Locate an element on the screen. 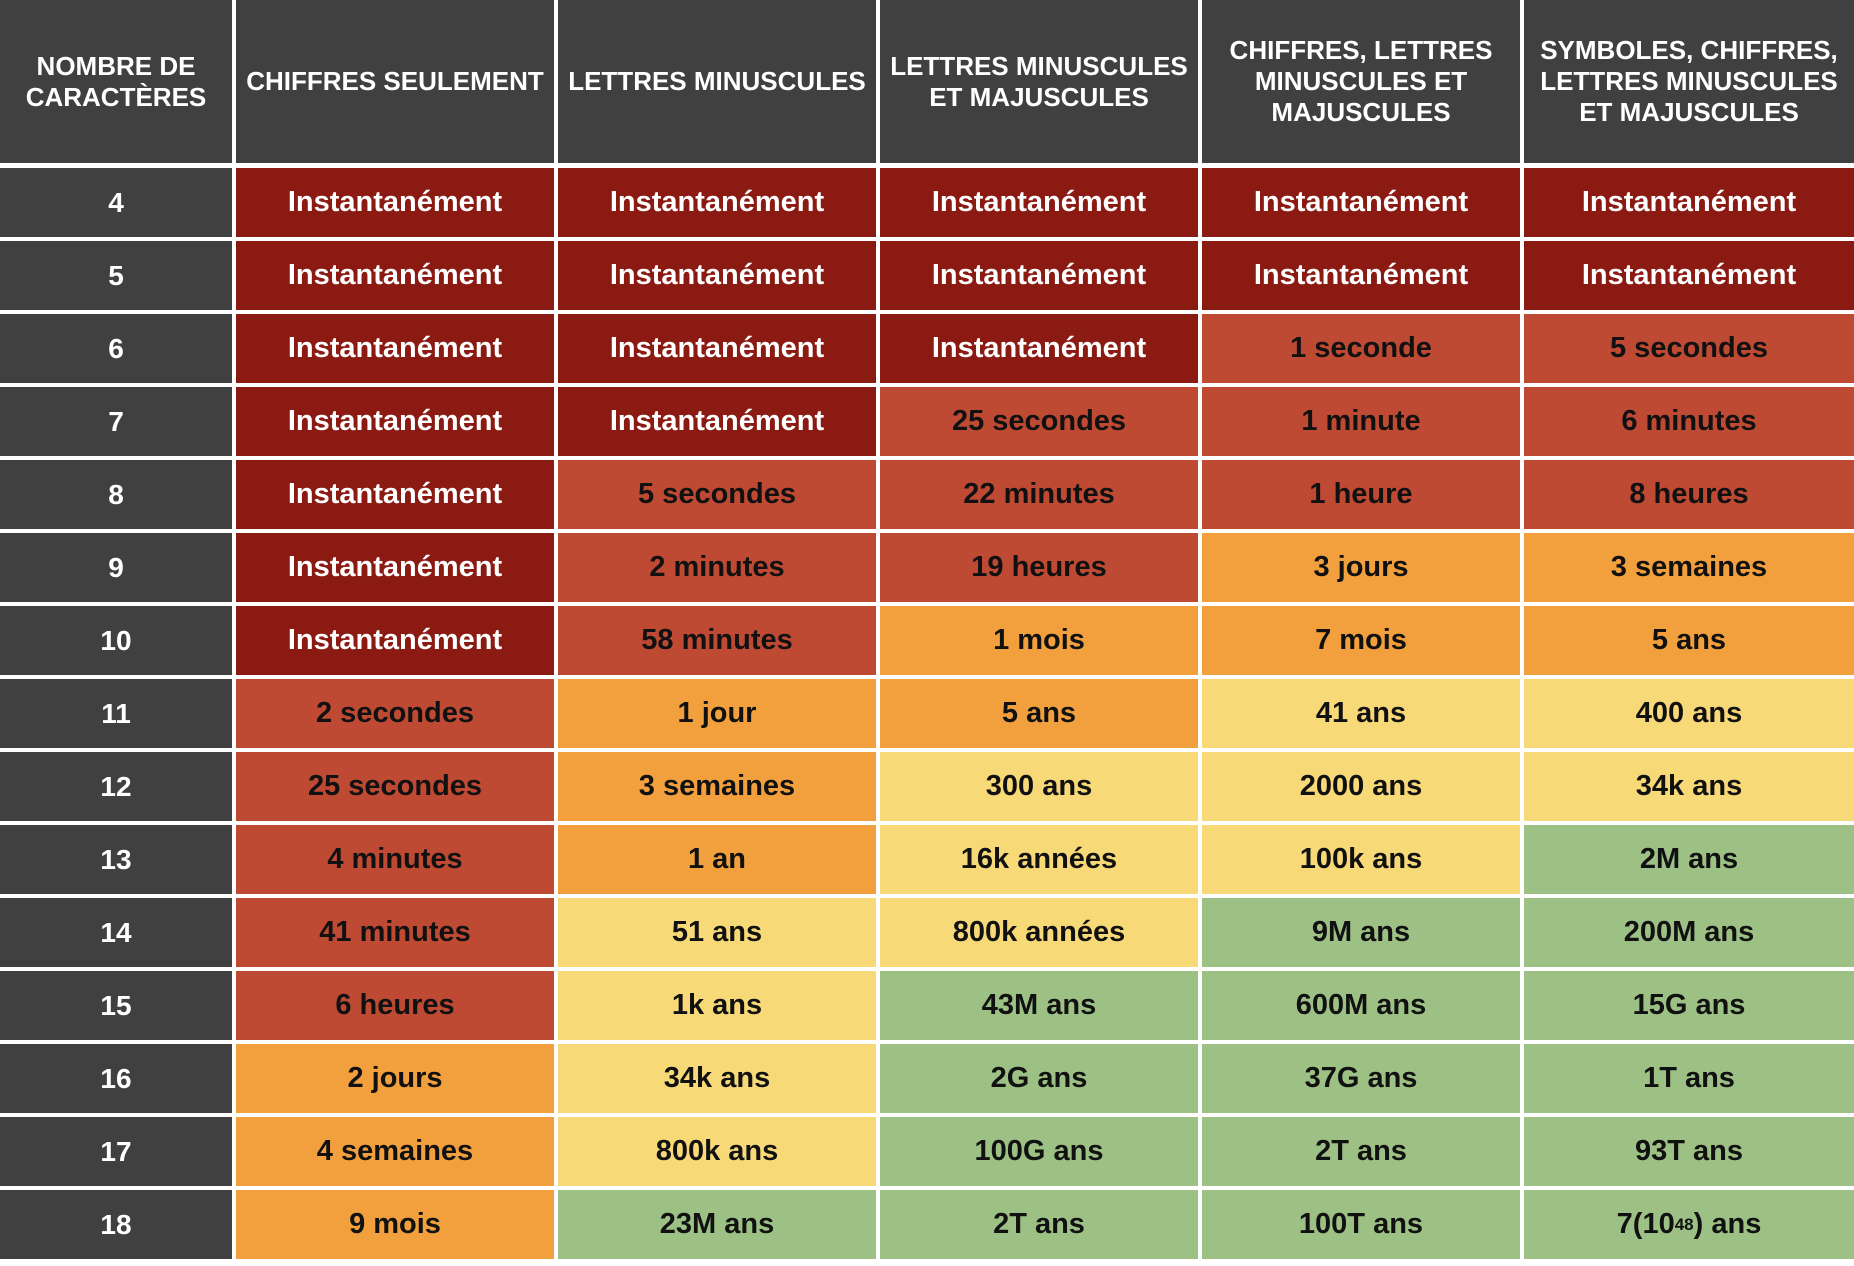  cell-text: 51 ans is located at coordinates (717, 932).